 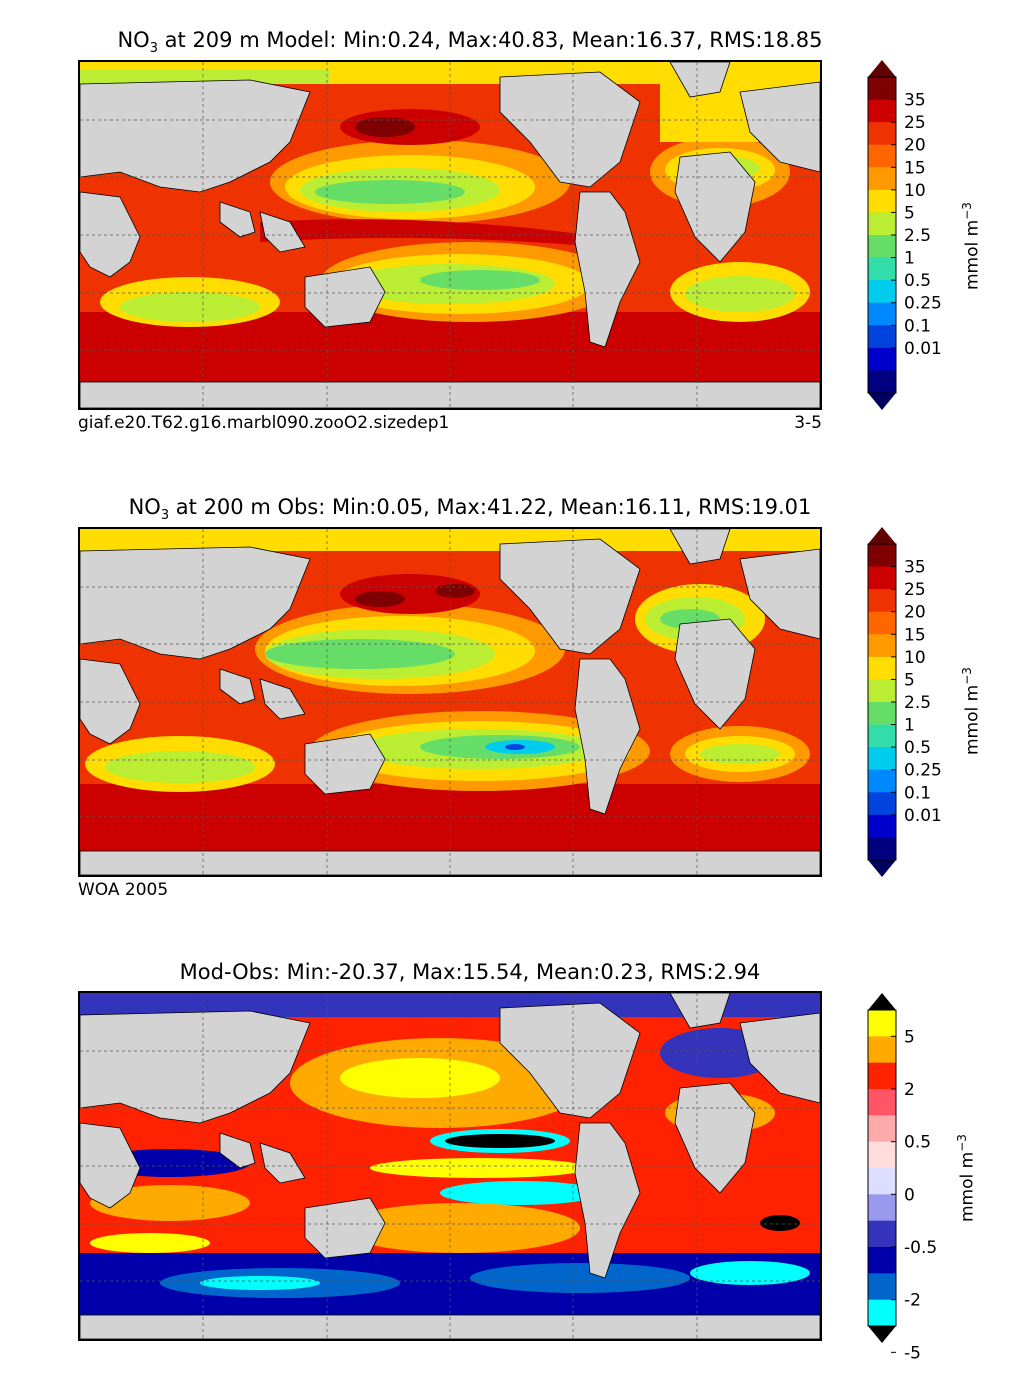 I want to click on land-south-america, so click(x=607, y=269).